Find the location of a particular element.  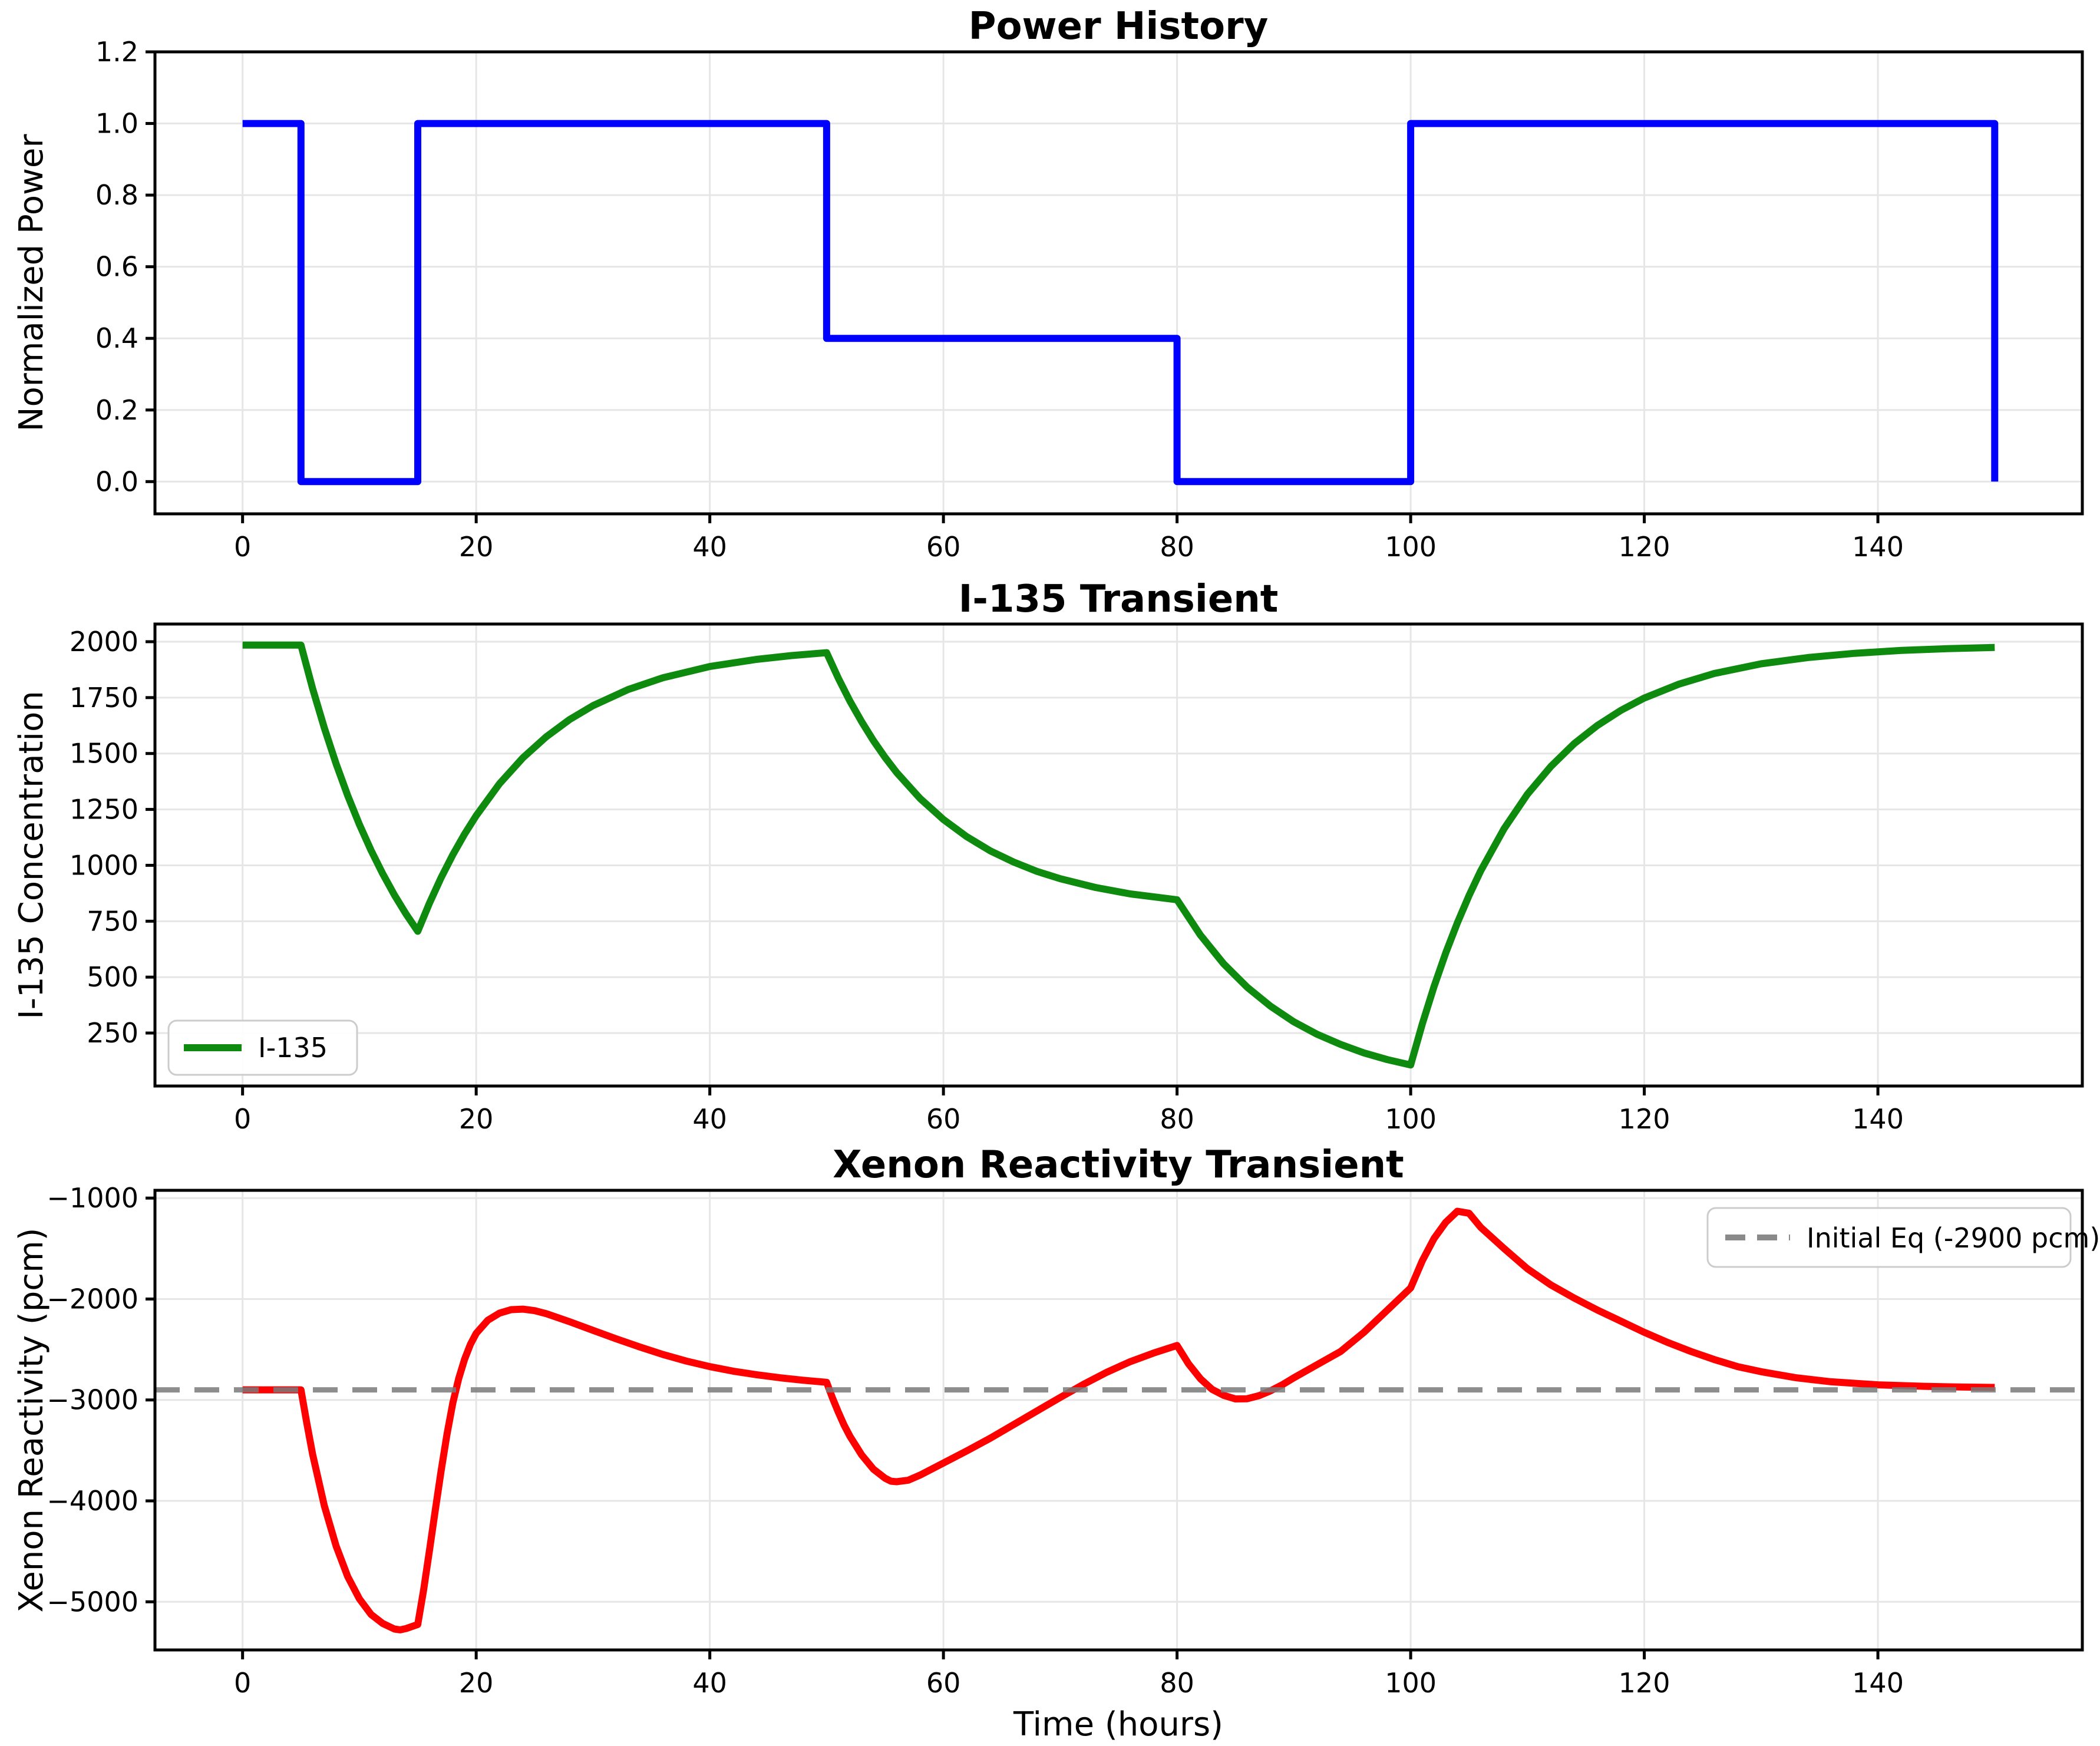

chart-i135-ylabel: I-135 Concentration is located at coordinates (31, 855).